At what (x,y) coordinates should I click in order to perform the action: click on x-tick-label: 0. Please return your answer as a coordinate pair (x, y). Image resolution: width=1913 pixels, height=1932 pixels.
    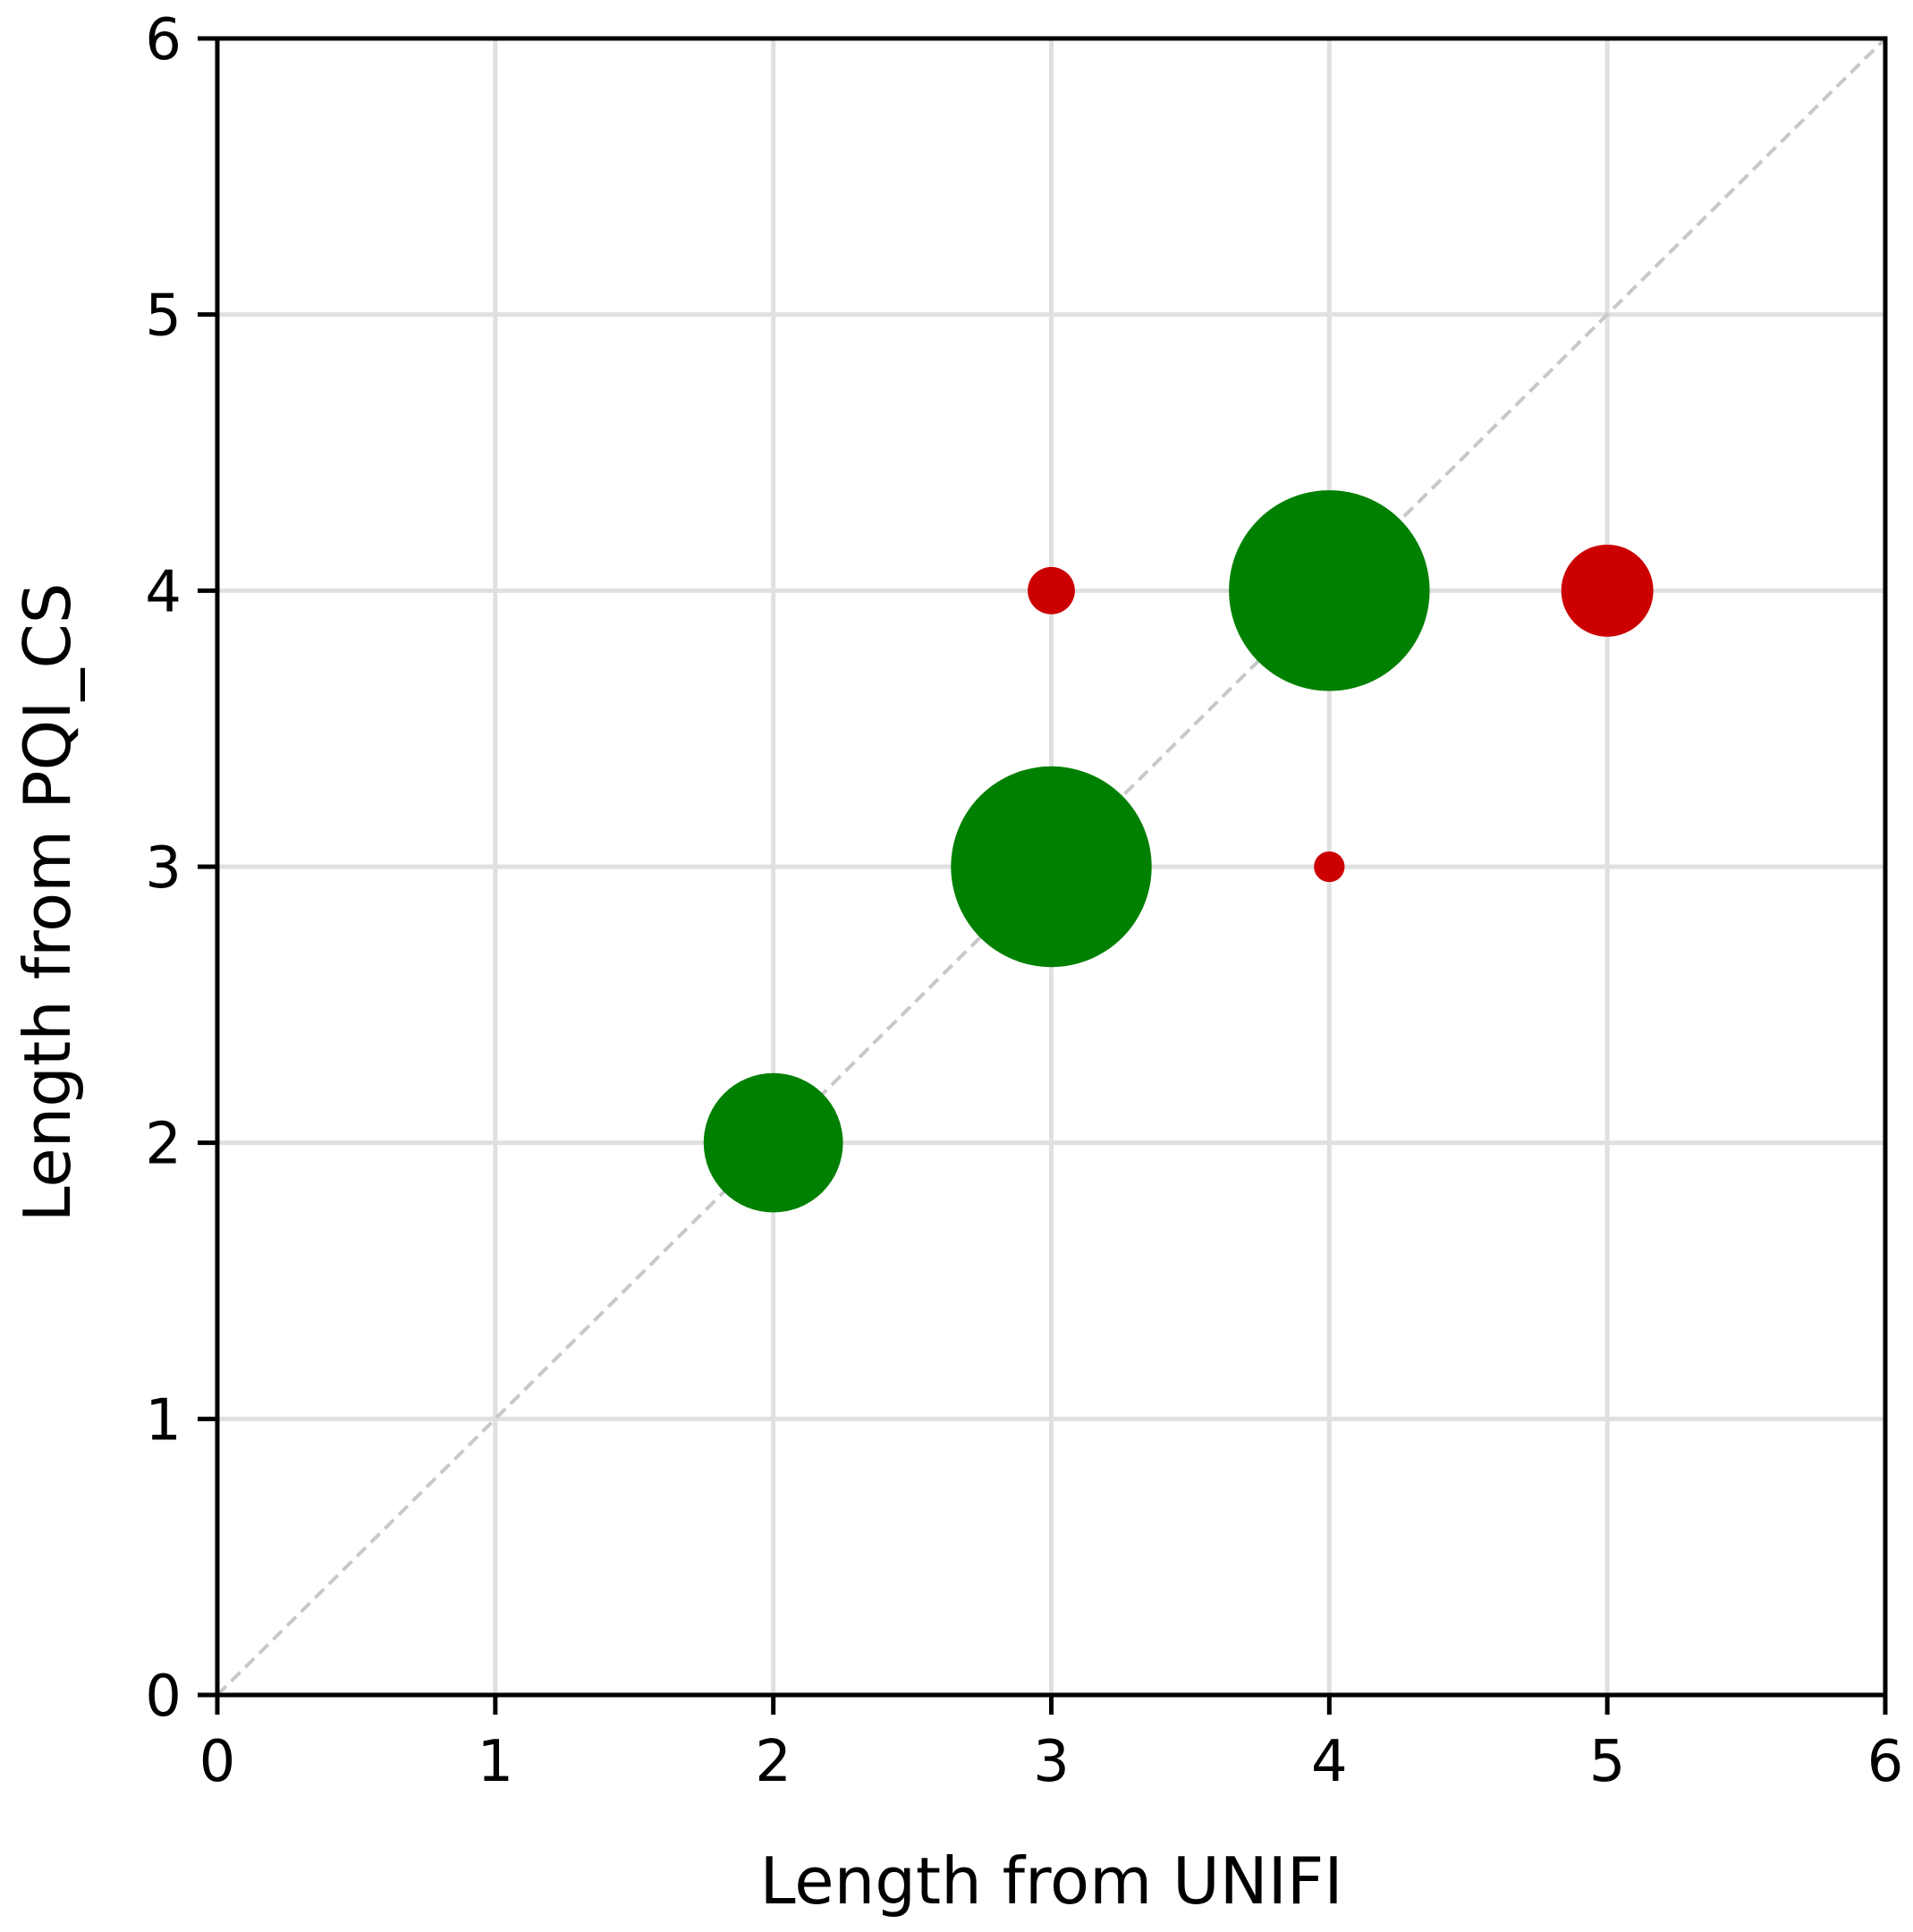
    Looking at the image, I should click on (218, 1762).